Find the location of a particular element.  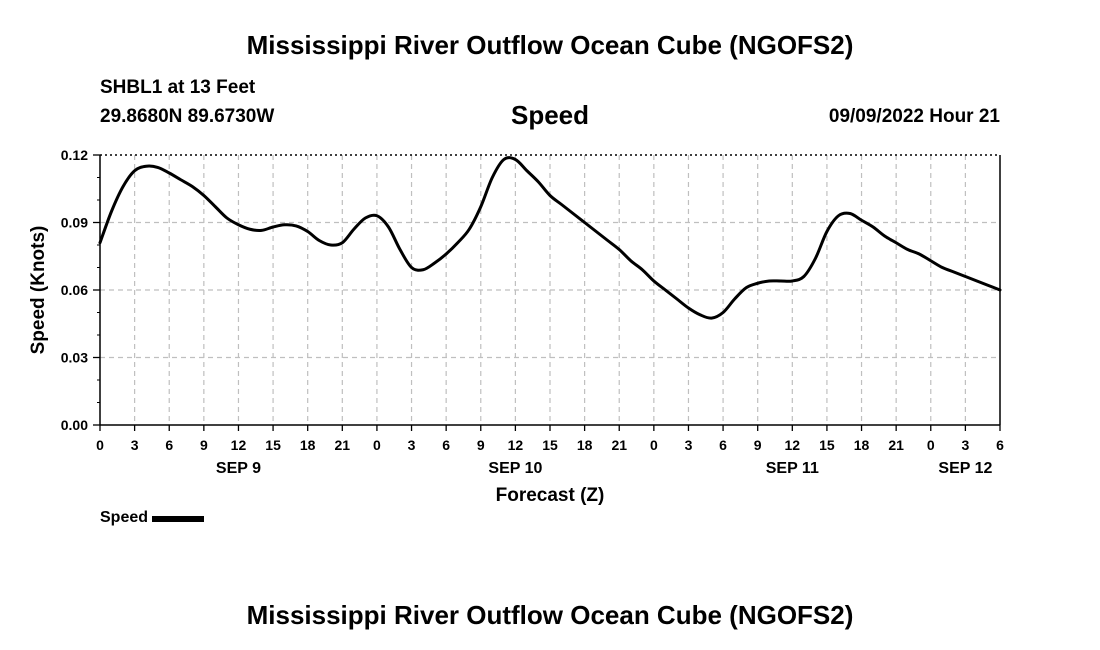

y-tick-label: 0.03 is located at coordinates (74, 358).